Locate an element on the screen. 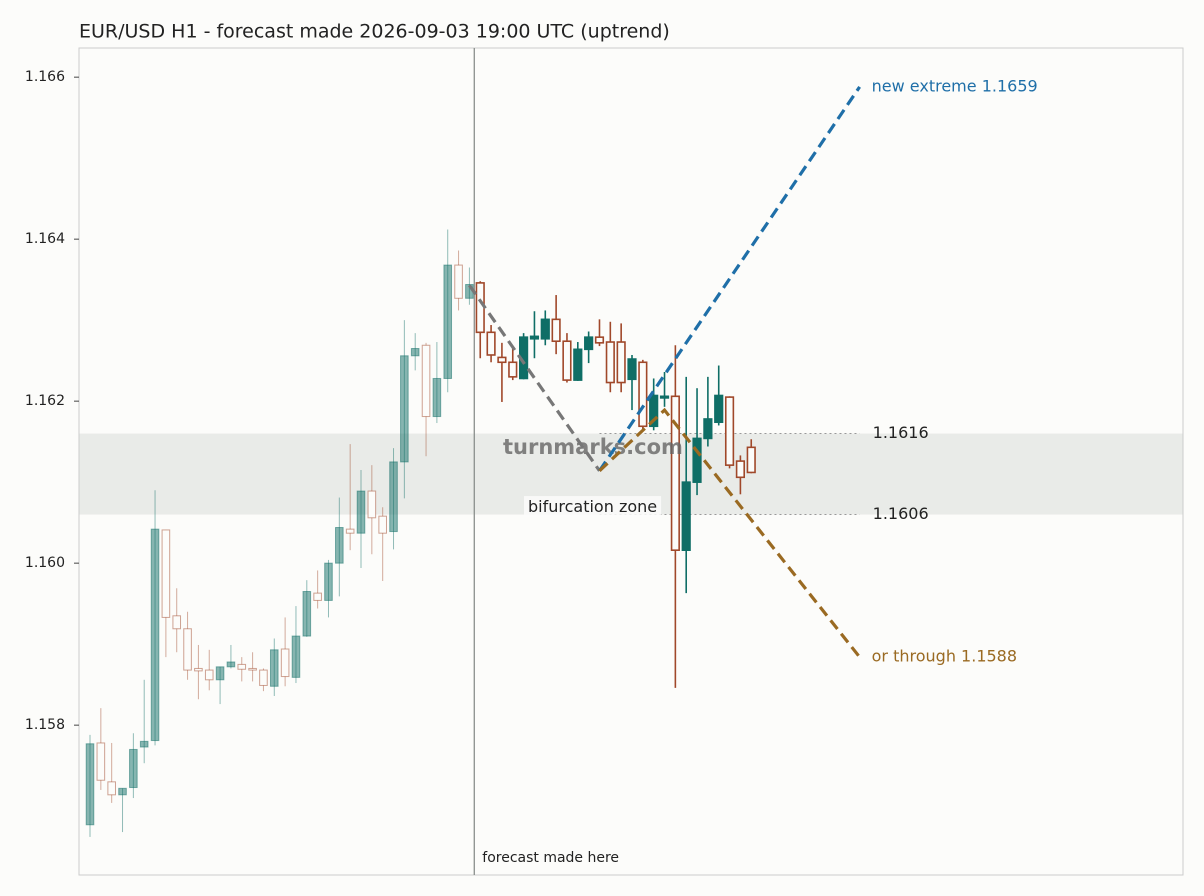 The height and width of the screenshot is (896, 1204). zone-label-bg is located at coordinates (593, 507).